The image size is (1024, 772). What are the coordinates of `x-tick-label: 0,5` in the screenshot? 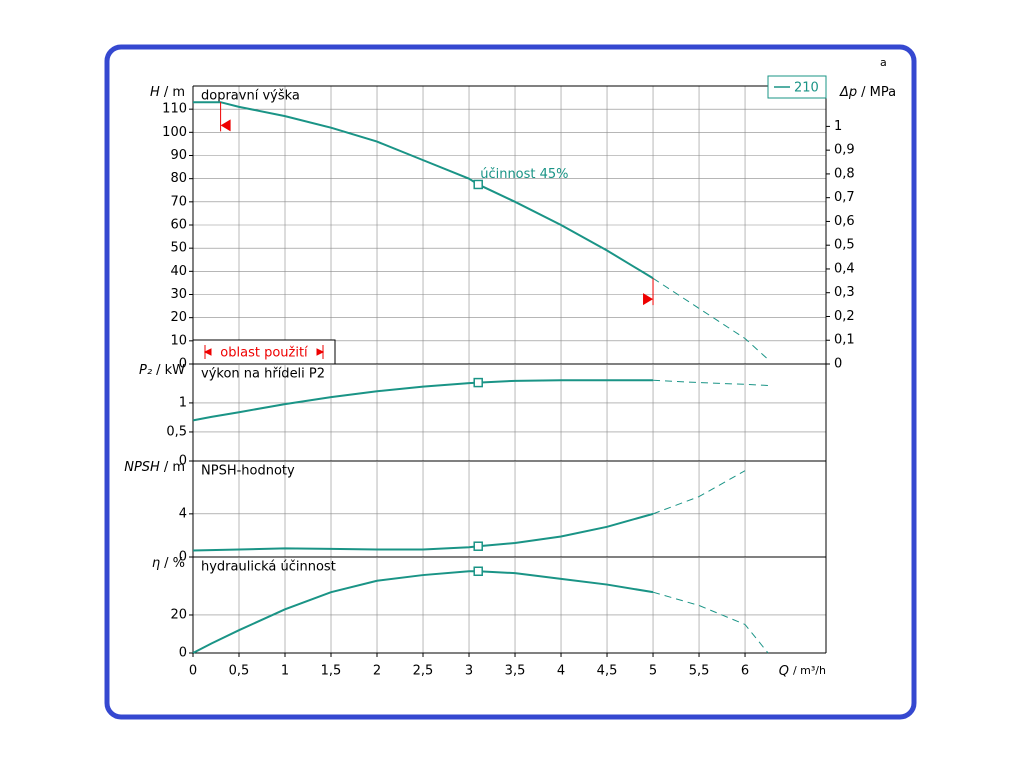 It's located at (239, 671).